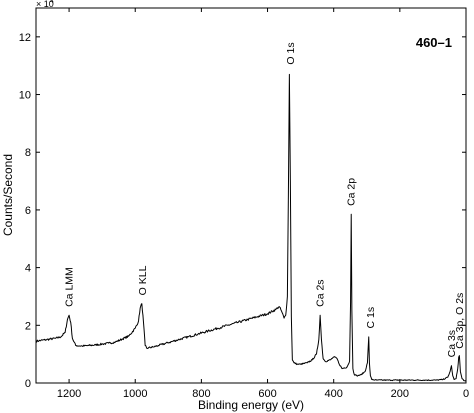 The height and width of the screenshot is (413, 474). I want to click on x-tick-label: 800, so click(201, 394).